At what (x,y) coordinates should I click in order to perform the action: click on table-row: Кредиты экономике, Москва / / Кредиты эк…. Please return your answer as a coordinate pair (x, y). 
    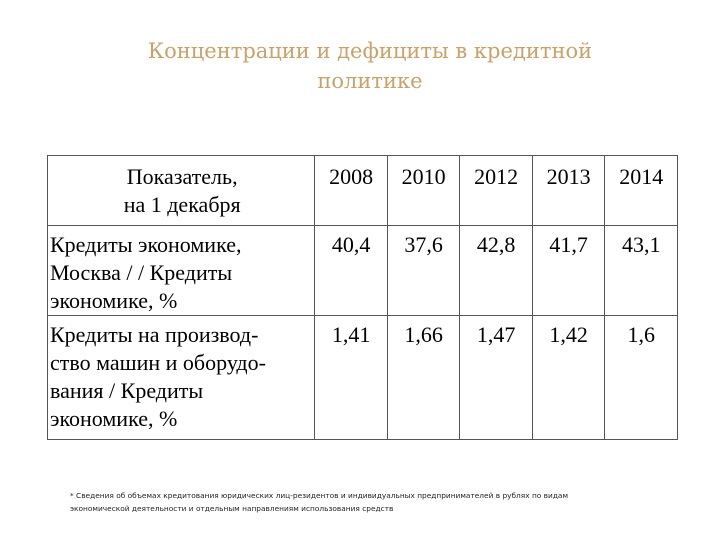
    Looking at the image, I should click on (362, 270).